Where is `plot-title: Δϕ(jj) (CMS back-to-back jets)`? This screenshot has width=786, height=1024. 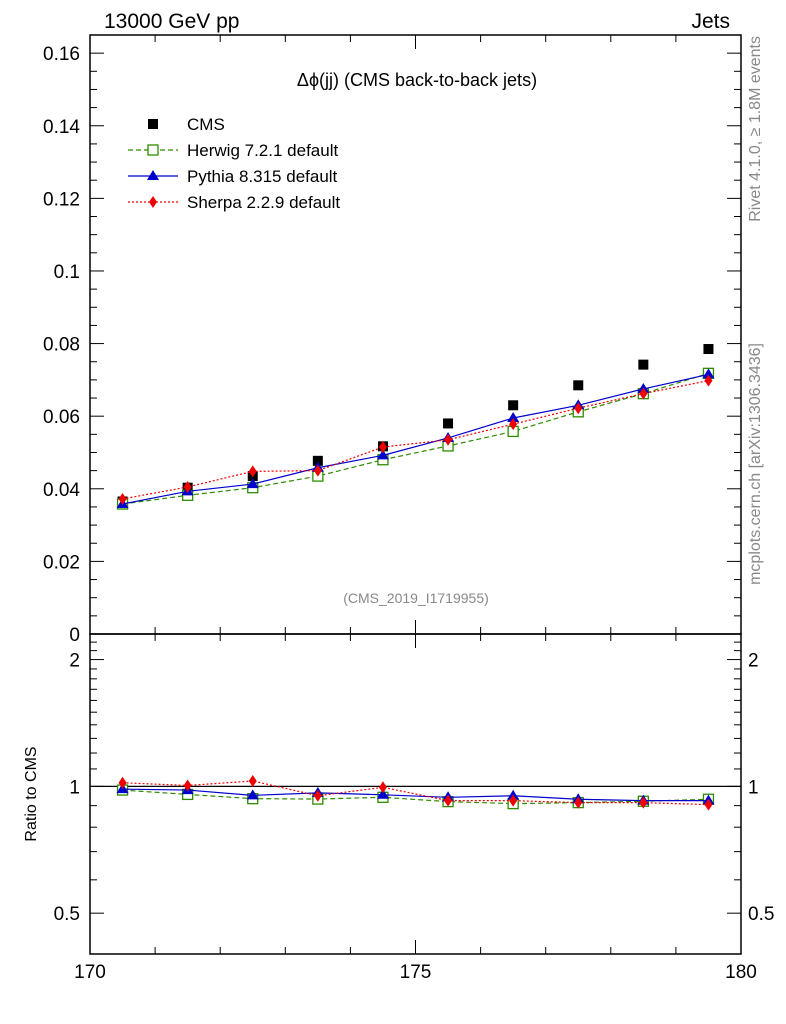 plot-title: Δϕ(jj) (CMS back-to-back jets) is located at coordinates (417, 80).